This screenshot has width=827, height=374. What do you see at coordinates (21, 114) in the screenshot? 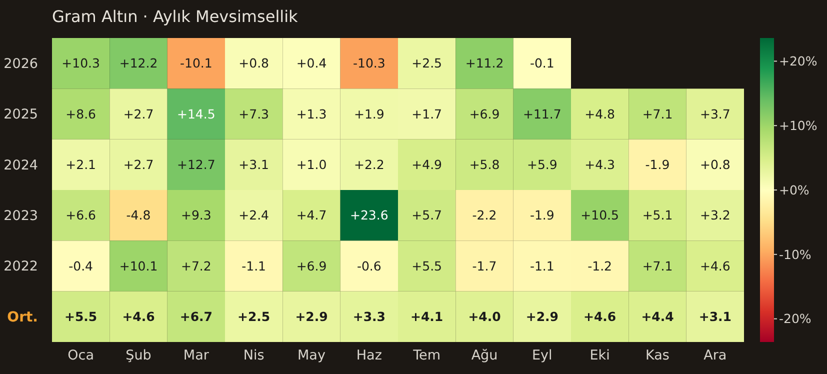
I see `y-tick-label: 2025` at bounding box center [21, 114].